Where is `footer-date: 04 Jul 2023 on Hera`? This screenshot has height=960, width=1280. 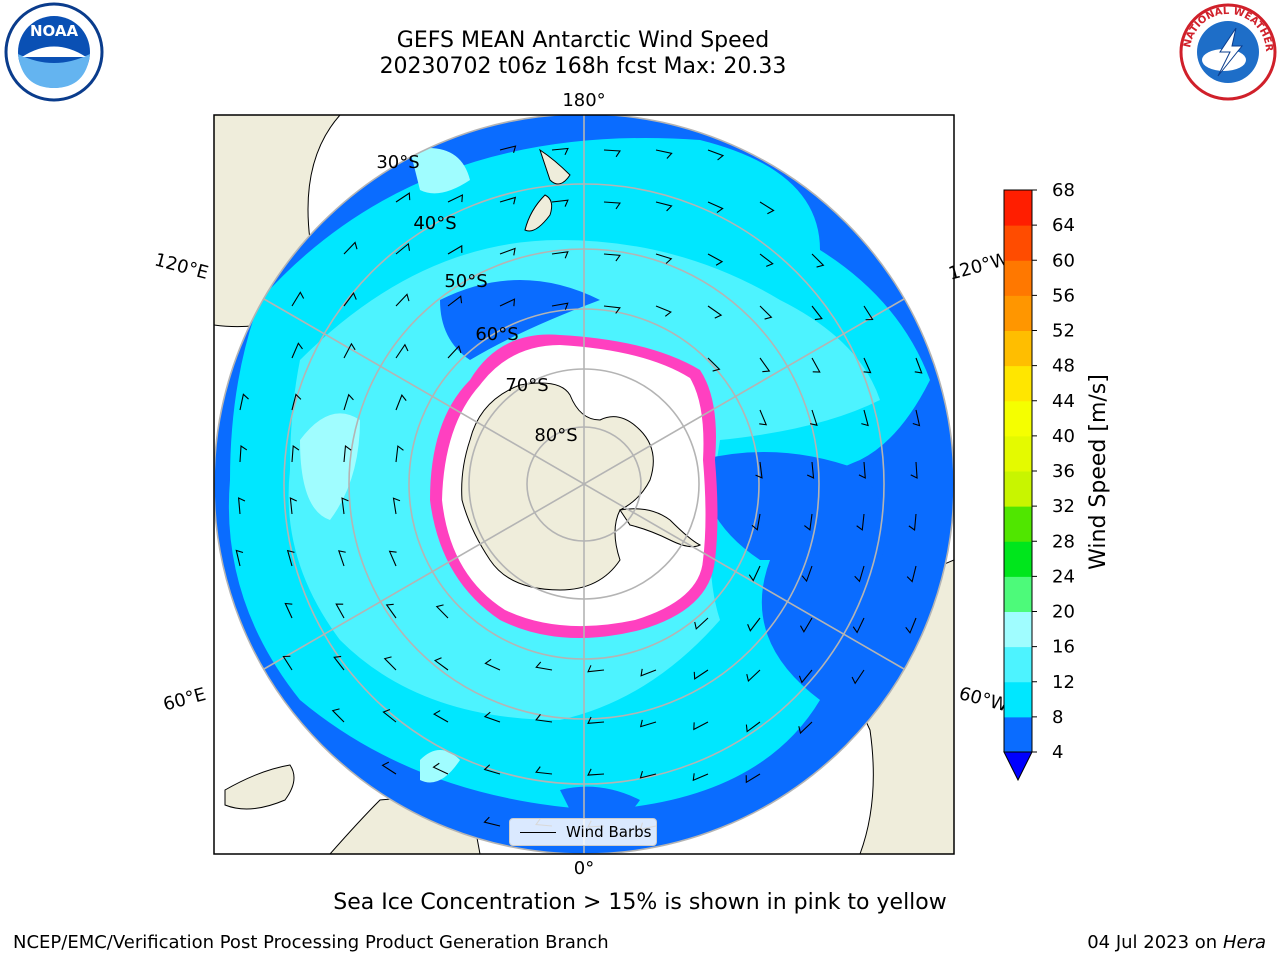 footer-date: 04 Jul 2023 on Hera is located at coordinates (1176, 942).